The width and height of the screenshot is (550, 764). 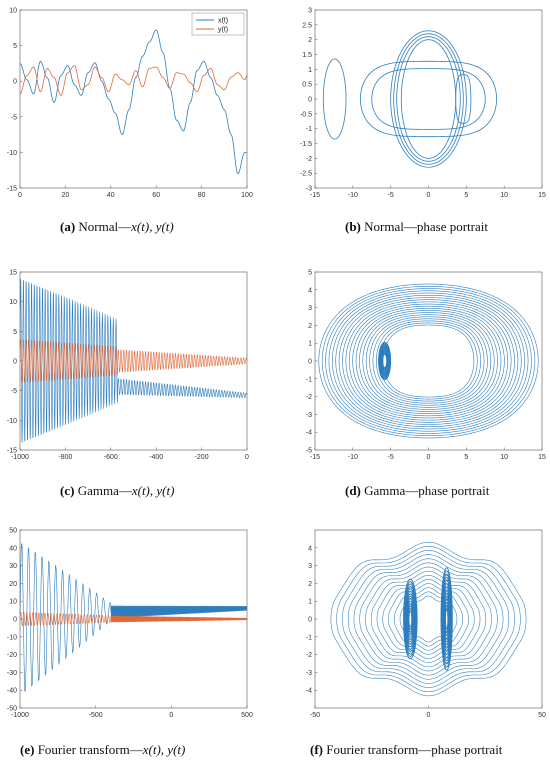 What do you see at coordinates (20, 715) in the screenshot?
I see `x-tick-label: -1000` at bounding box center [20, 715].